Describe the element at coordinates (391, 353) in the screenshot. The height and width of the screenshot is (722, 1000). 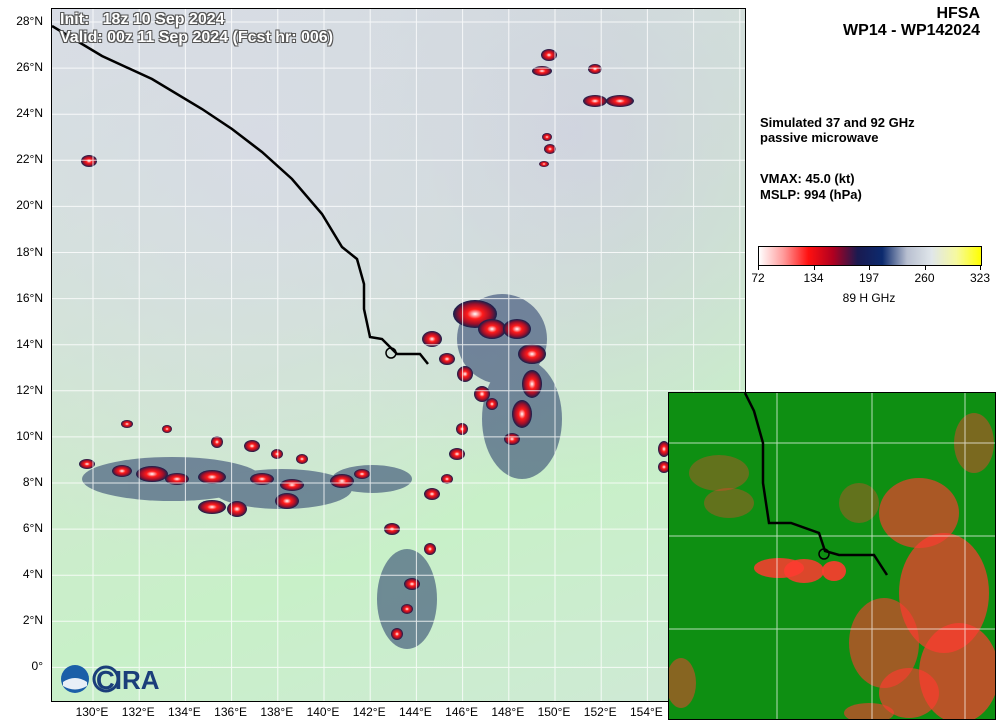
I see `storm-center-marker` at that location.